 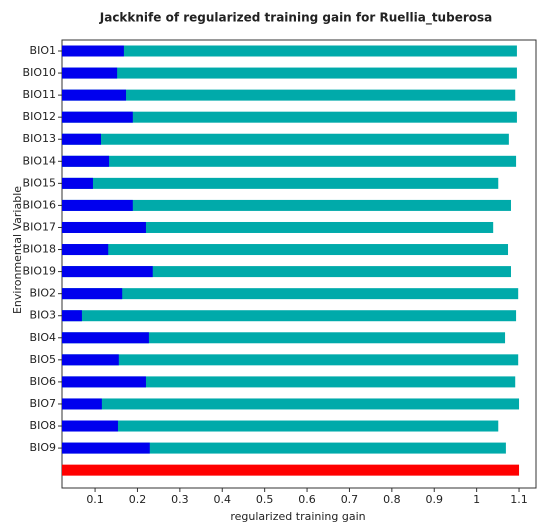 I want to click on y-tick-label: BIO8, so click(x=43, y=425).